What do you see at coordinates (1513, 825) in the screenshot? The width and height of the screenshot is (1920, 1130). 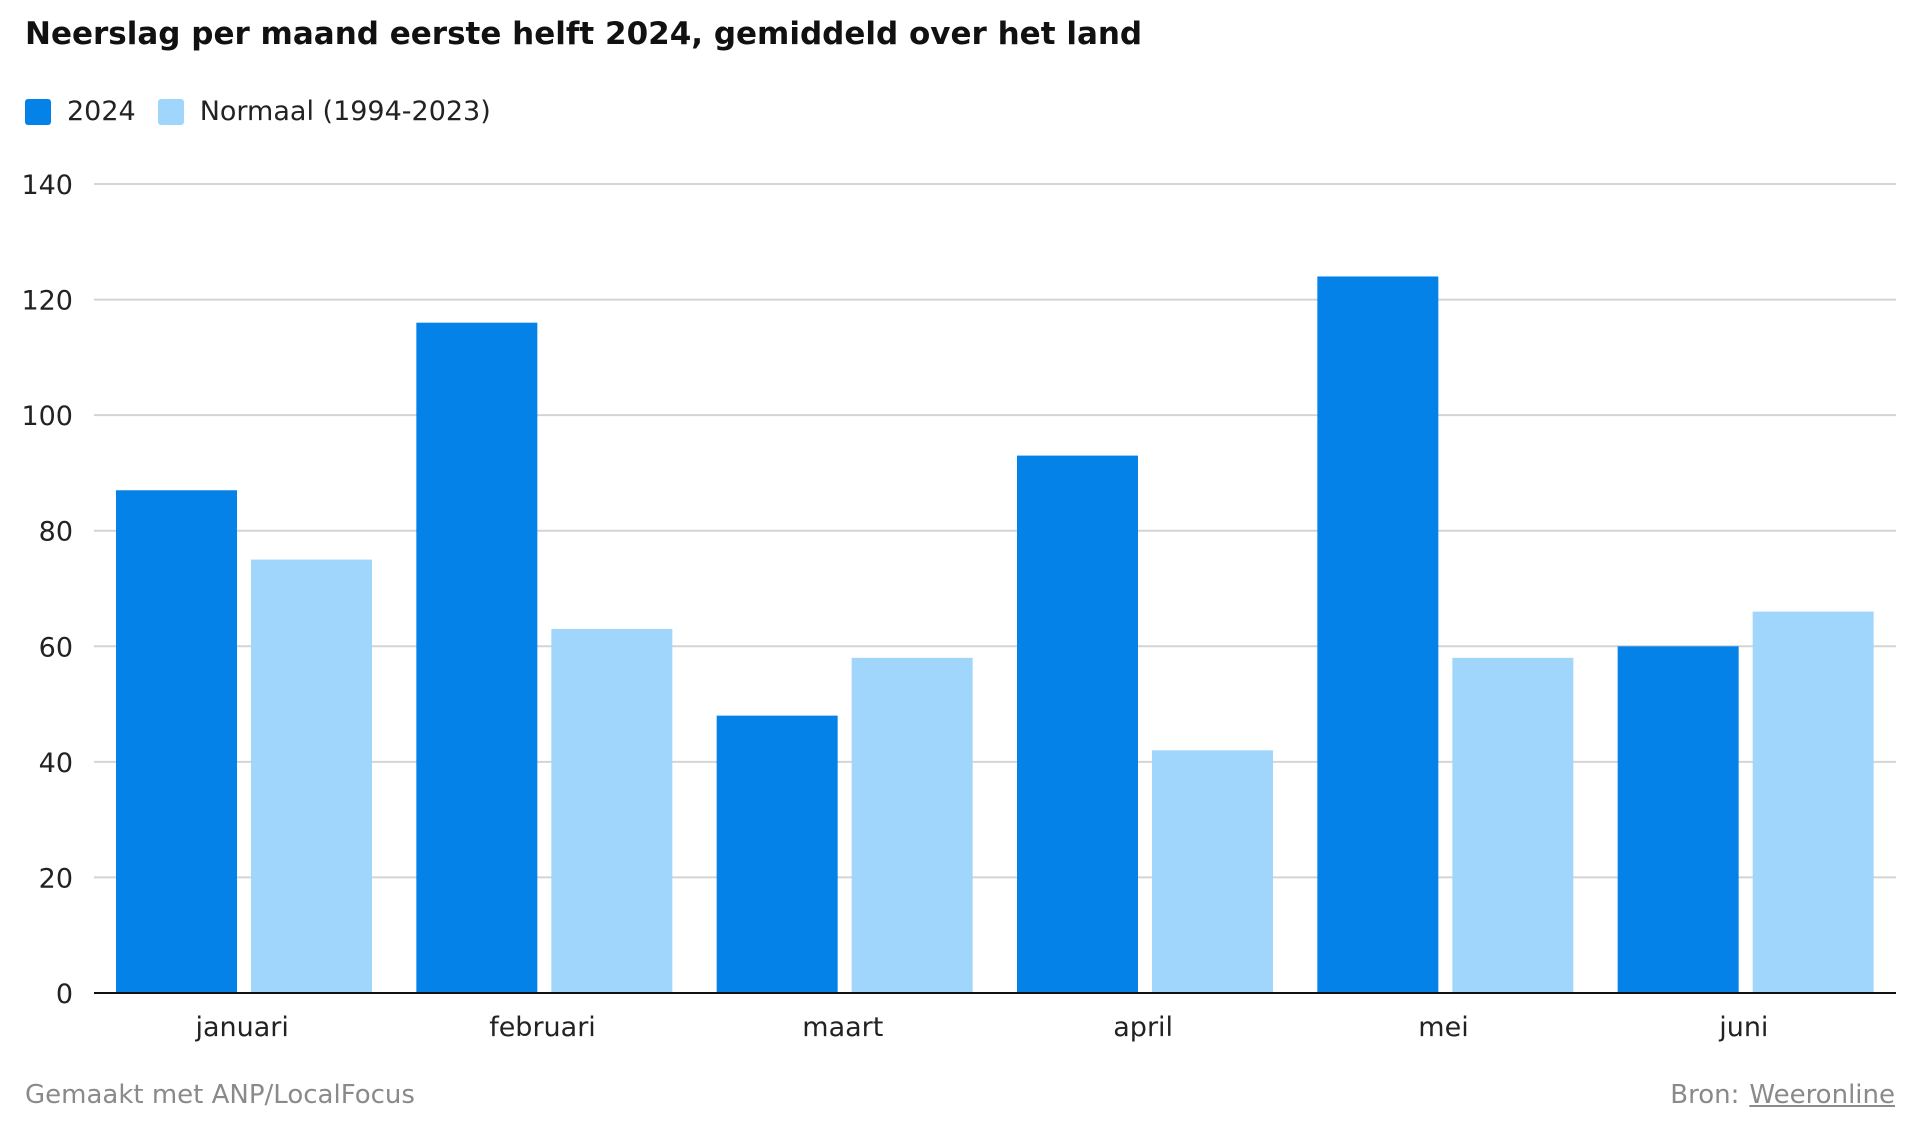 I see `bar-mei-normaal` at bounding box center [1513, 825].